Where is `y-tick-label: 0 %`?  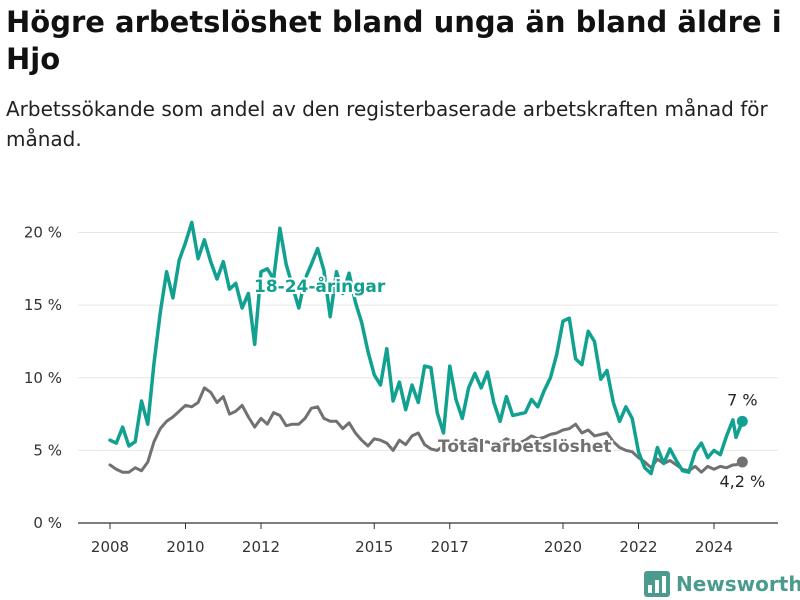 y-tick-label: 0 % is located at coordinates (47, 523).